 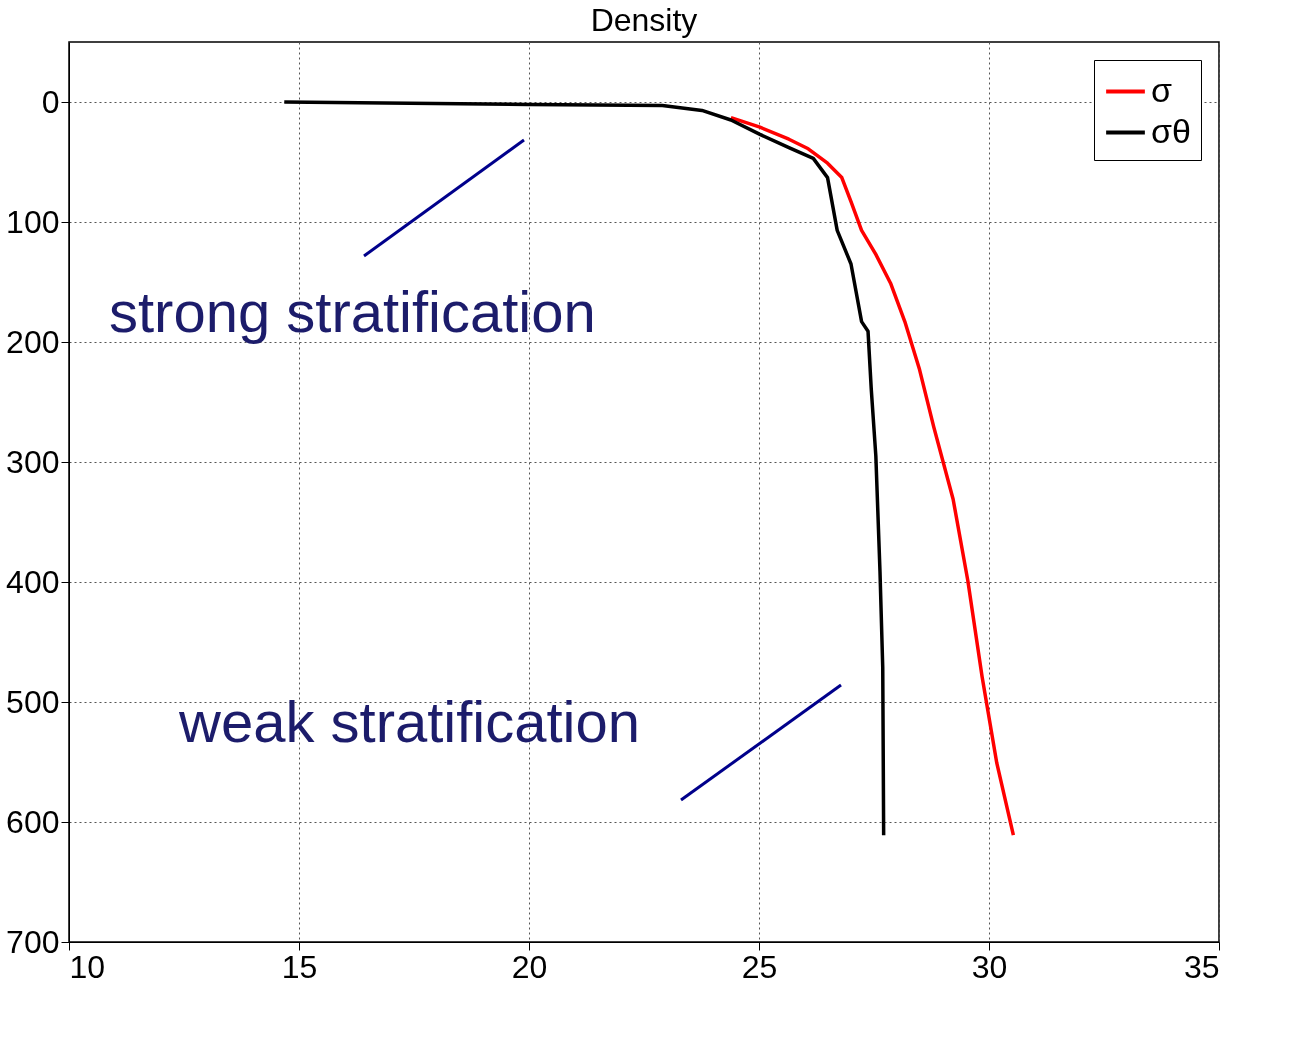 What do you see at coordinates (1161, 89) in the screenshot?
I see `legend-label: σ` at bounding box center [1161, 89].